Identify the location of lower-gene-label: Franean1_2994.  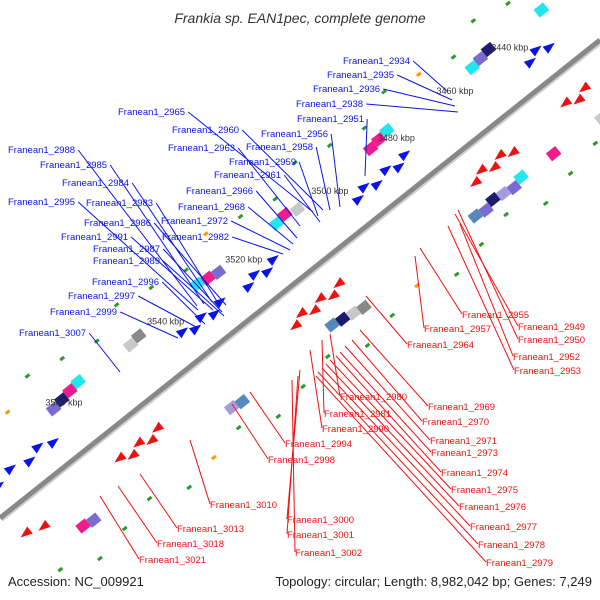
(318, 444).